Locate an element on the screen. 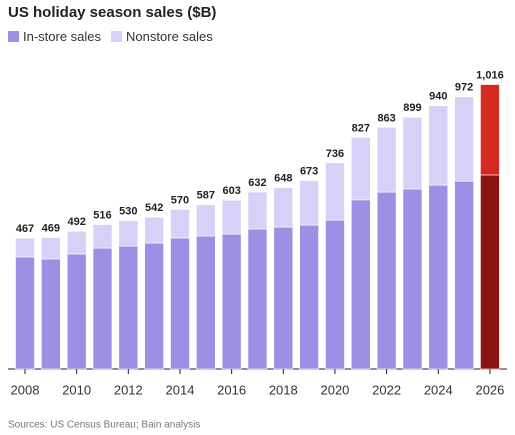  x-tick-label: 2024 is located at coordinates (438, 389).